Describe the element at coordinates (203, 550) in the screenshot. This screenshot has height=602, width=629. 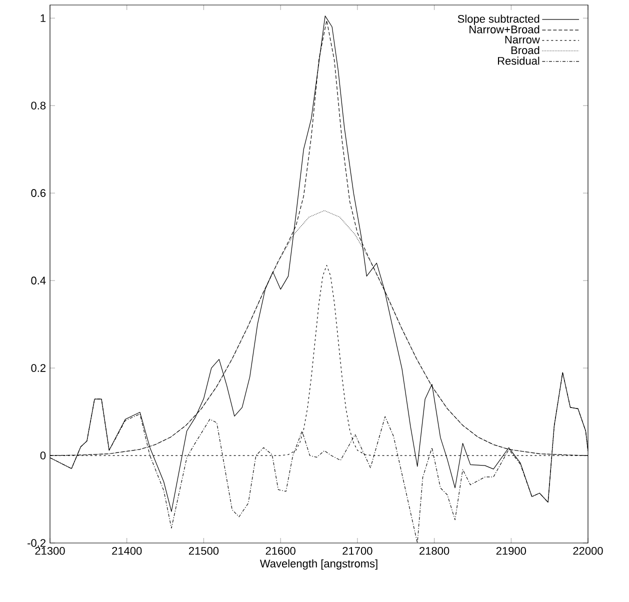
I see `x-tick-label: 21500` at that location.